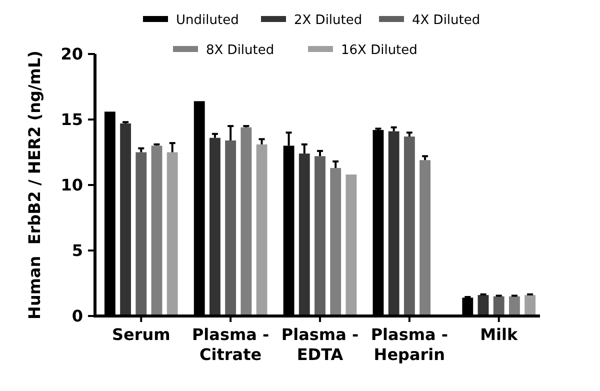 The width and height of the screenshot is (600, 391). I want to click on legend-label: 4X Diluted, so click(446, 20).